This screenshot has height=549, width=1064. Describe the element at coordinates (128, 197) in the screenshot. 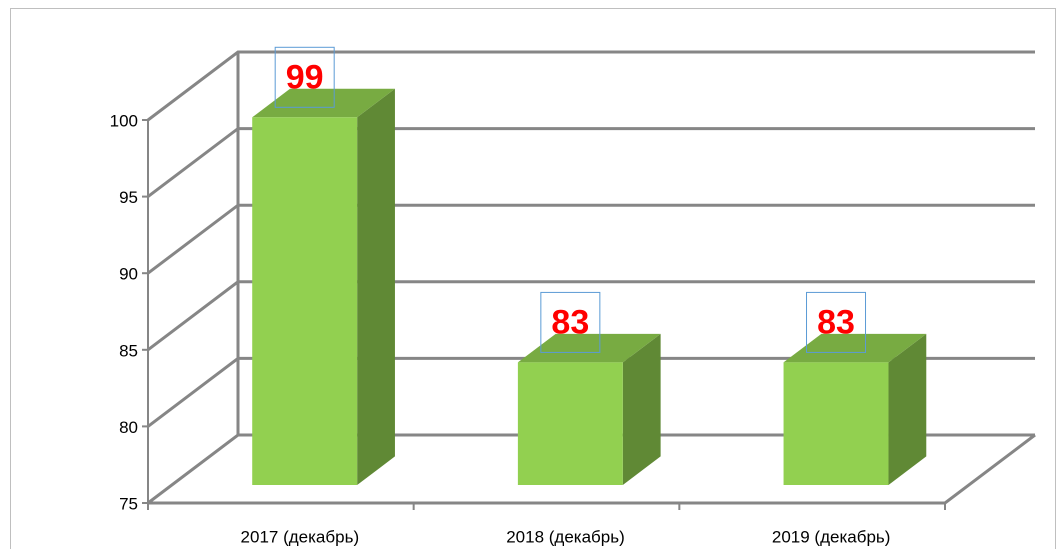

I see `y-tick-label: 95` at that location.